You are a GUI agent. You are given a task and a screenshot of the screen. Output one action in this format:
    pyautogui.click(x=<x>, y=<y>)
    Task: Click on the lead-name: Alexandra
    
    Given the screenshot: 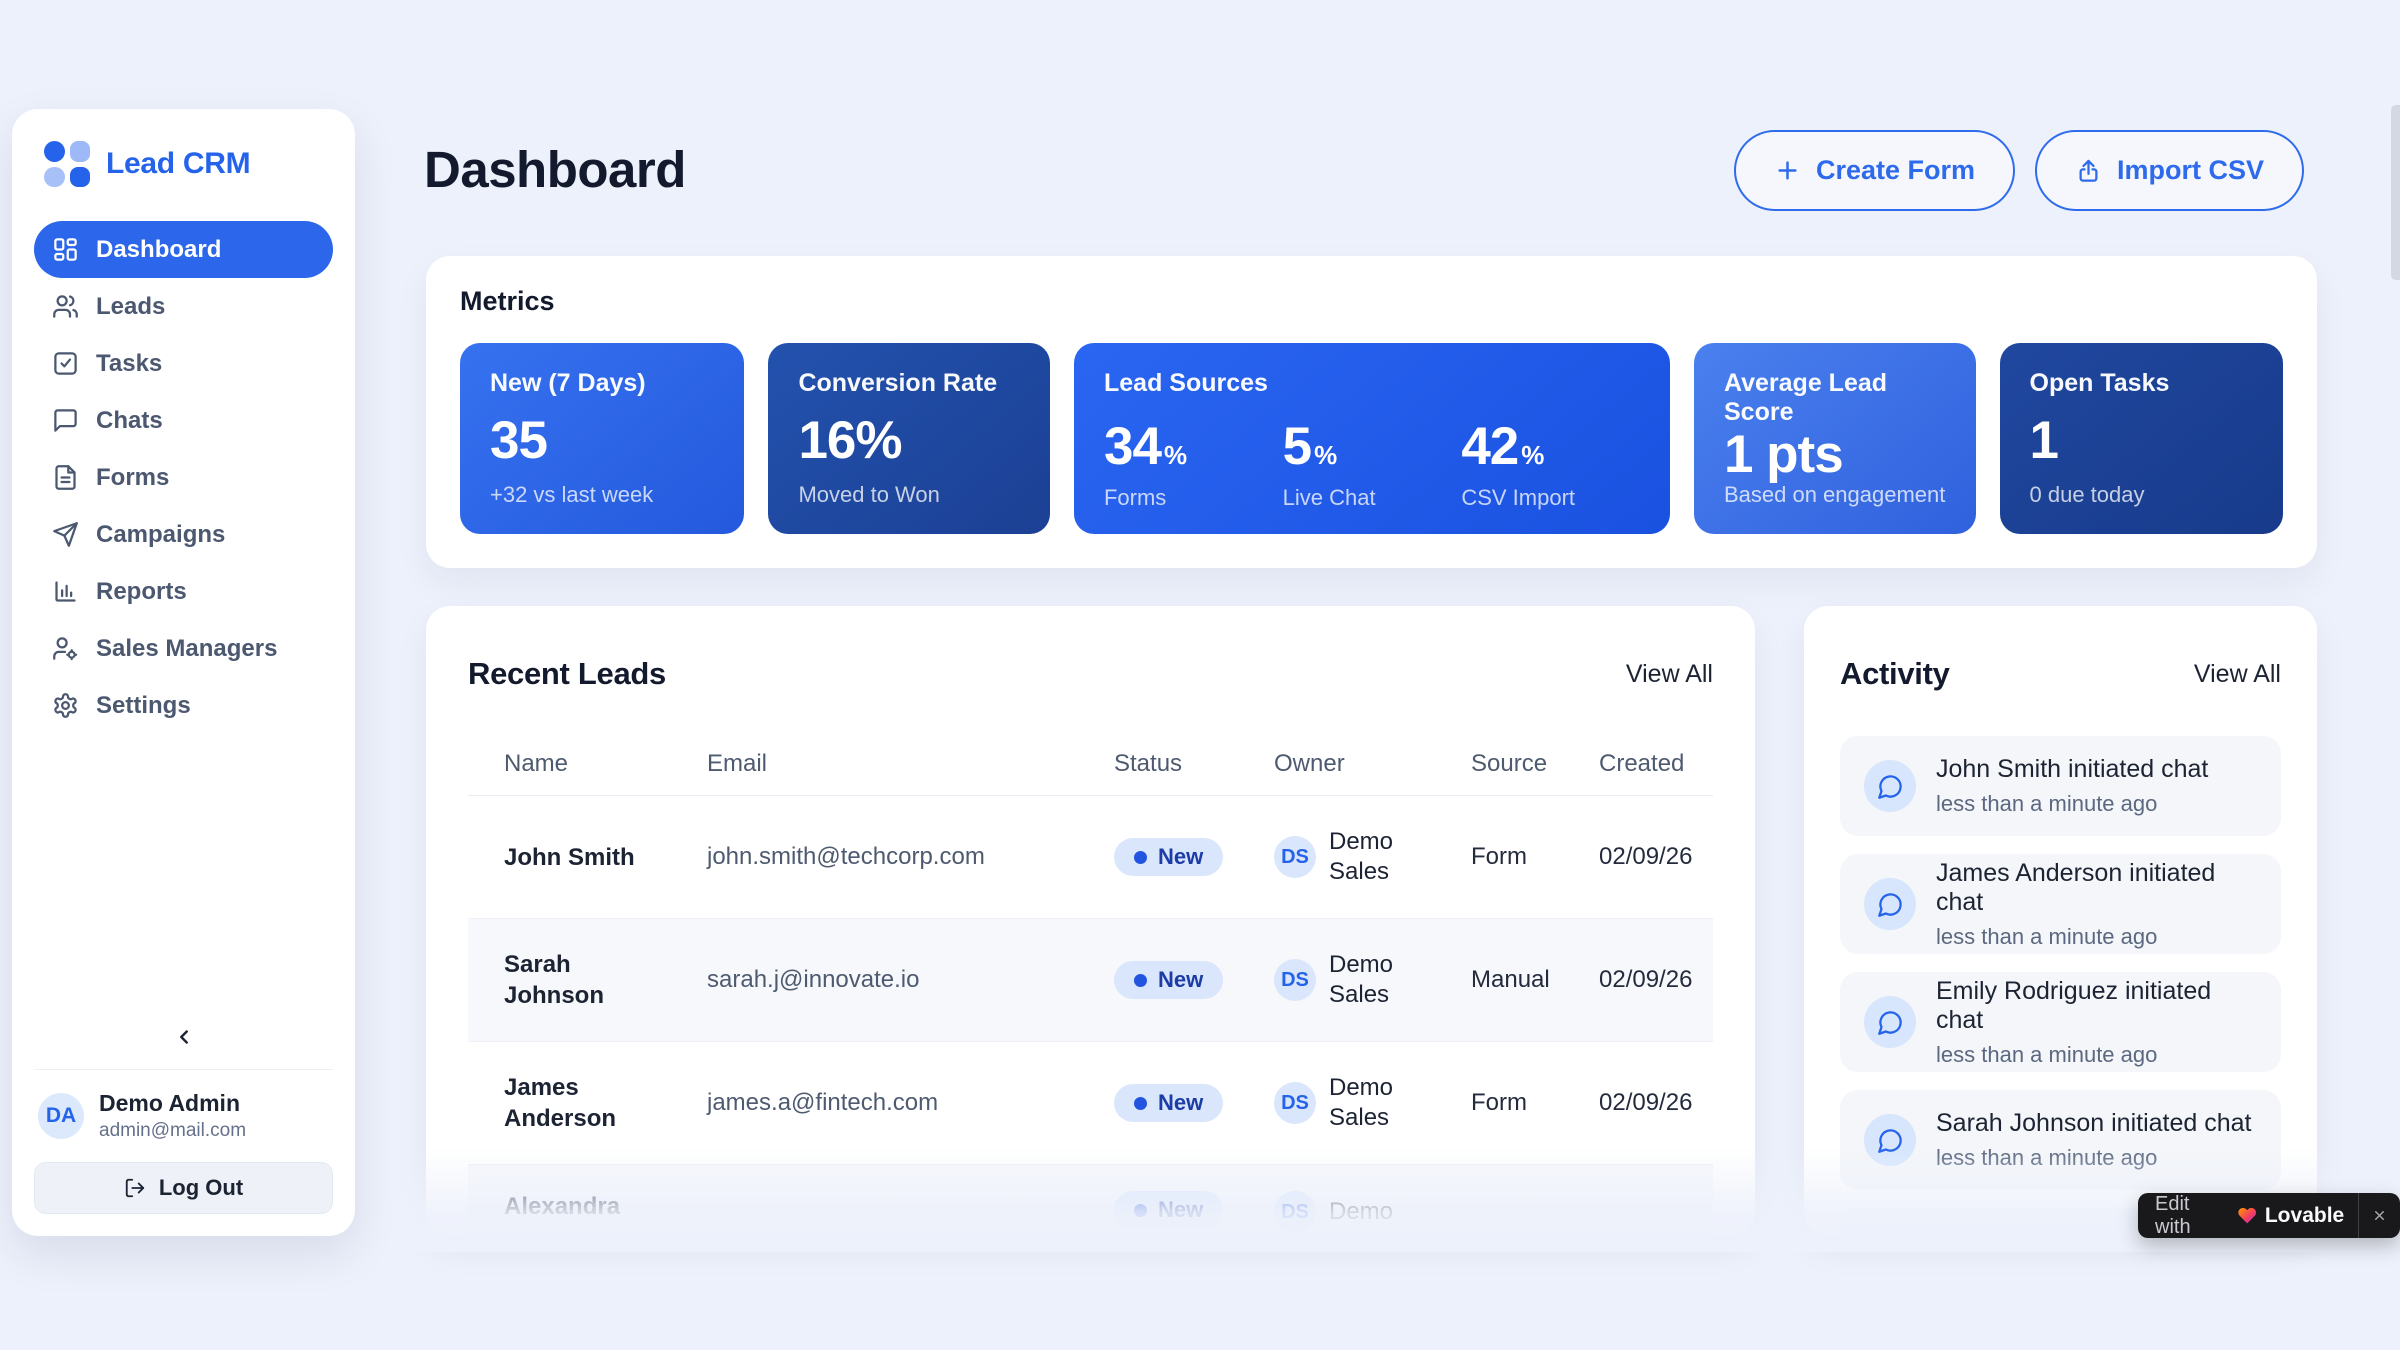 What is the action you would take?
    pyautogui.click(x=562, y=1206)
    